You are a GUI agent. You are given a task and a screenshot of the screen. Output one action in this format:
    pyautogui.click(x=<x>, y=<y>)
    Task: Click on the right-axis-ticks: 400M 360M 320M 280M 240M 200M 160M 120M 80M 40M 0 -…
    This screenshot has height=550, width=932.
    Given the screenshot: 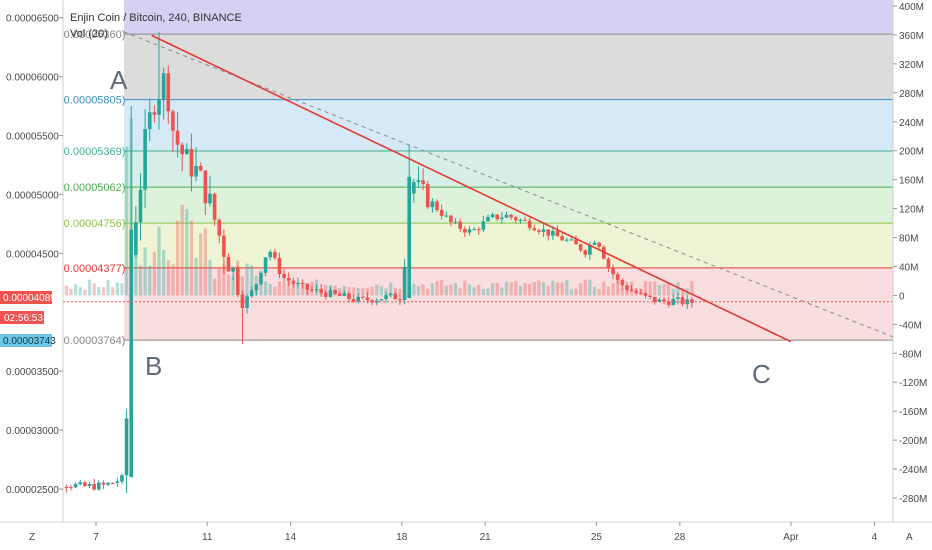 What is the action you would take?
    pyautogui.click(x=910, y=253)
    